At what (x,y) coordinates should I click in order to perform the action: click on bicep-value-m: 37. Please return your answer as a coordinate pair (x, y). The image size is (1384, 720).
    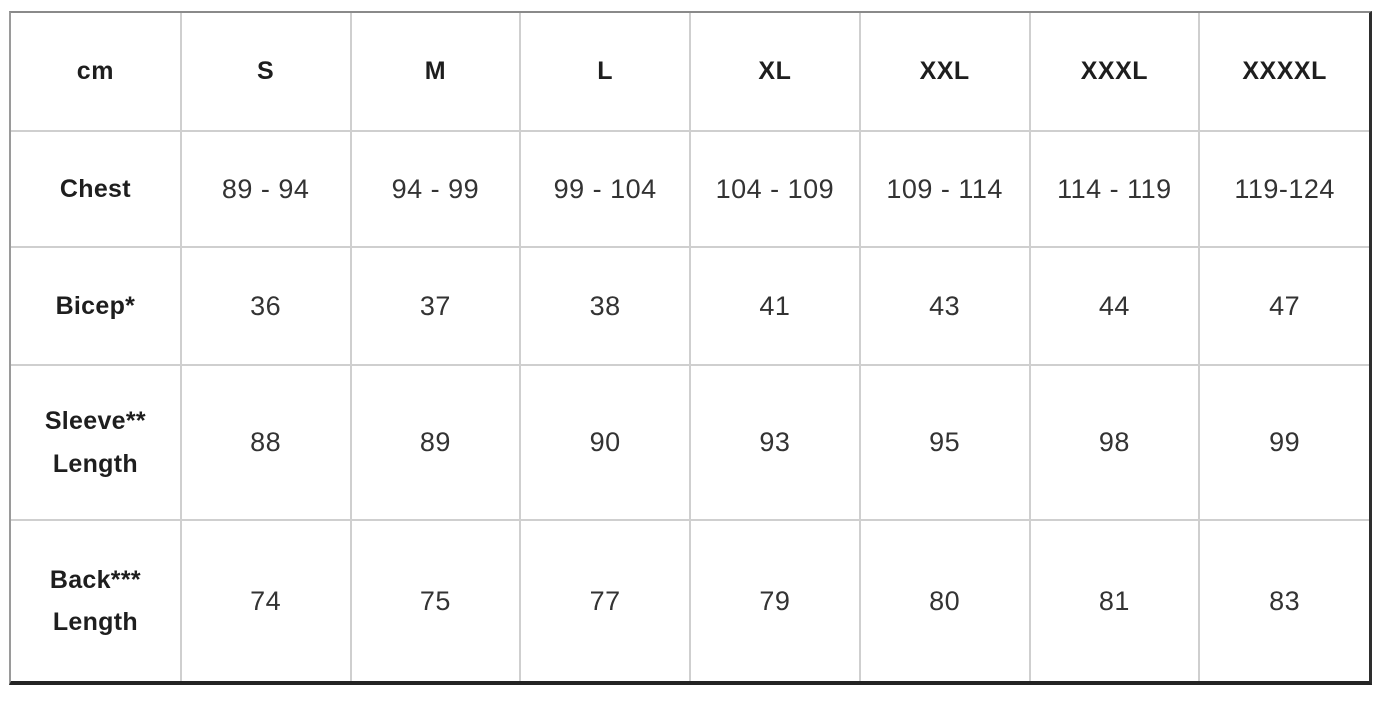
    Looking at the image, I should click on (435, 306).